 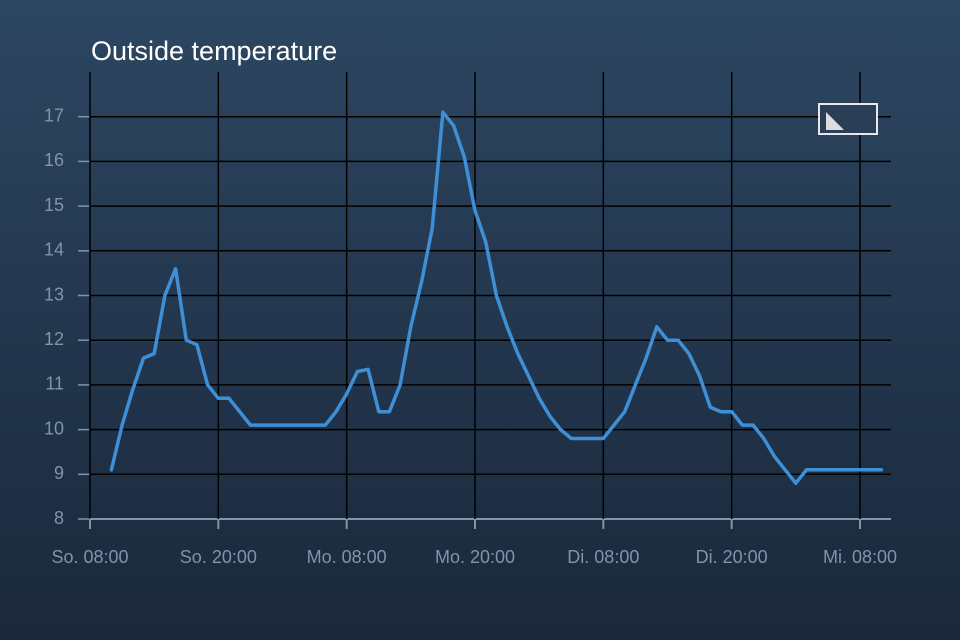 I want to click on y-tick-label: 17, so click(x=54, y=115).